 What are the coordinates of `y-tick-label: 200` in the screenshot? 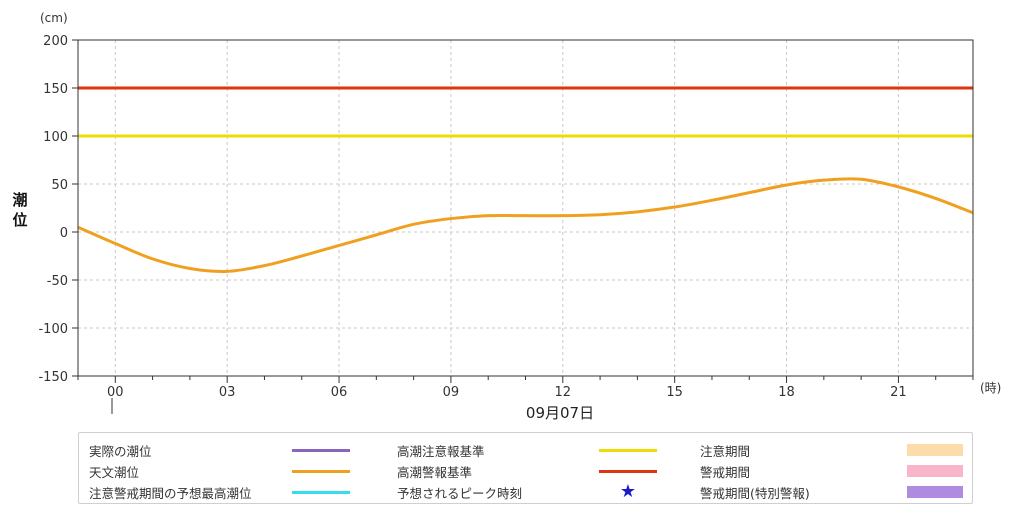 It's located at (55, 41).